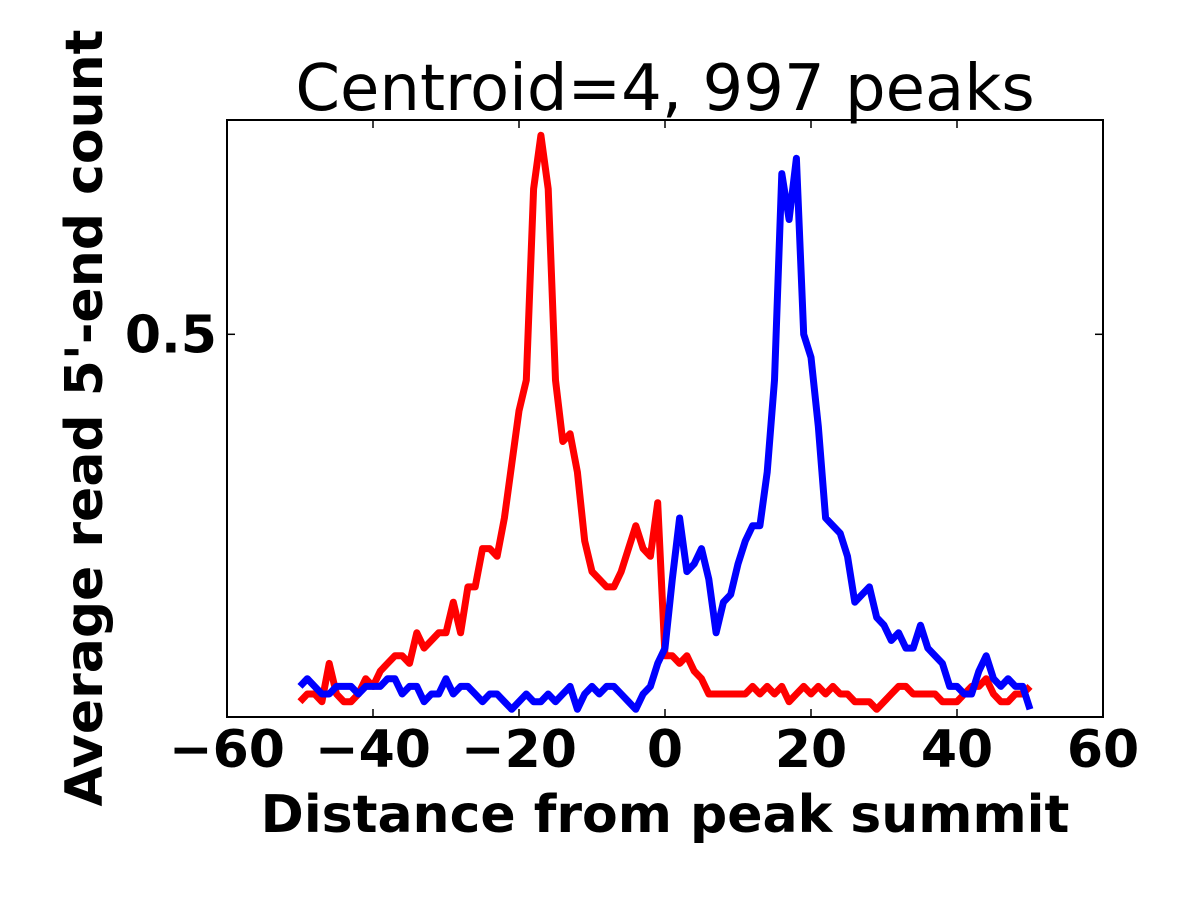  Describe the element at coordinates (665, 750) in the screenshot. I see `x-tick-label: 0` at that location.